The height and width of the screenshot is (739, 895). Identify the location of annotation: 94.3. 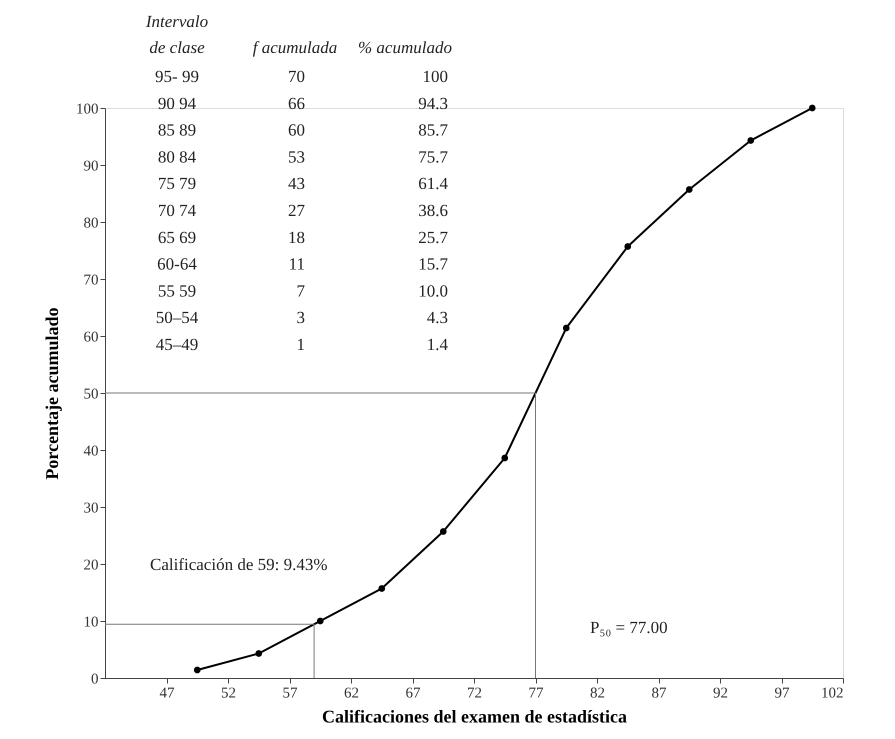
(433, 103).